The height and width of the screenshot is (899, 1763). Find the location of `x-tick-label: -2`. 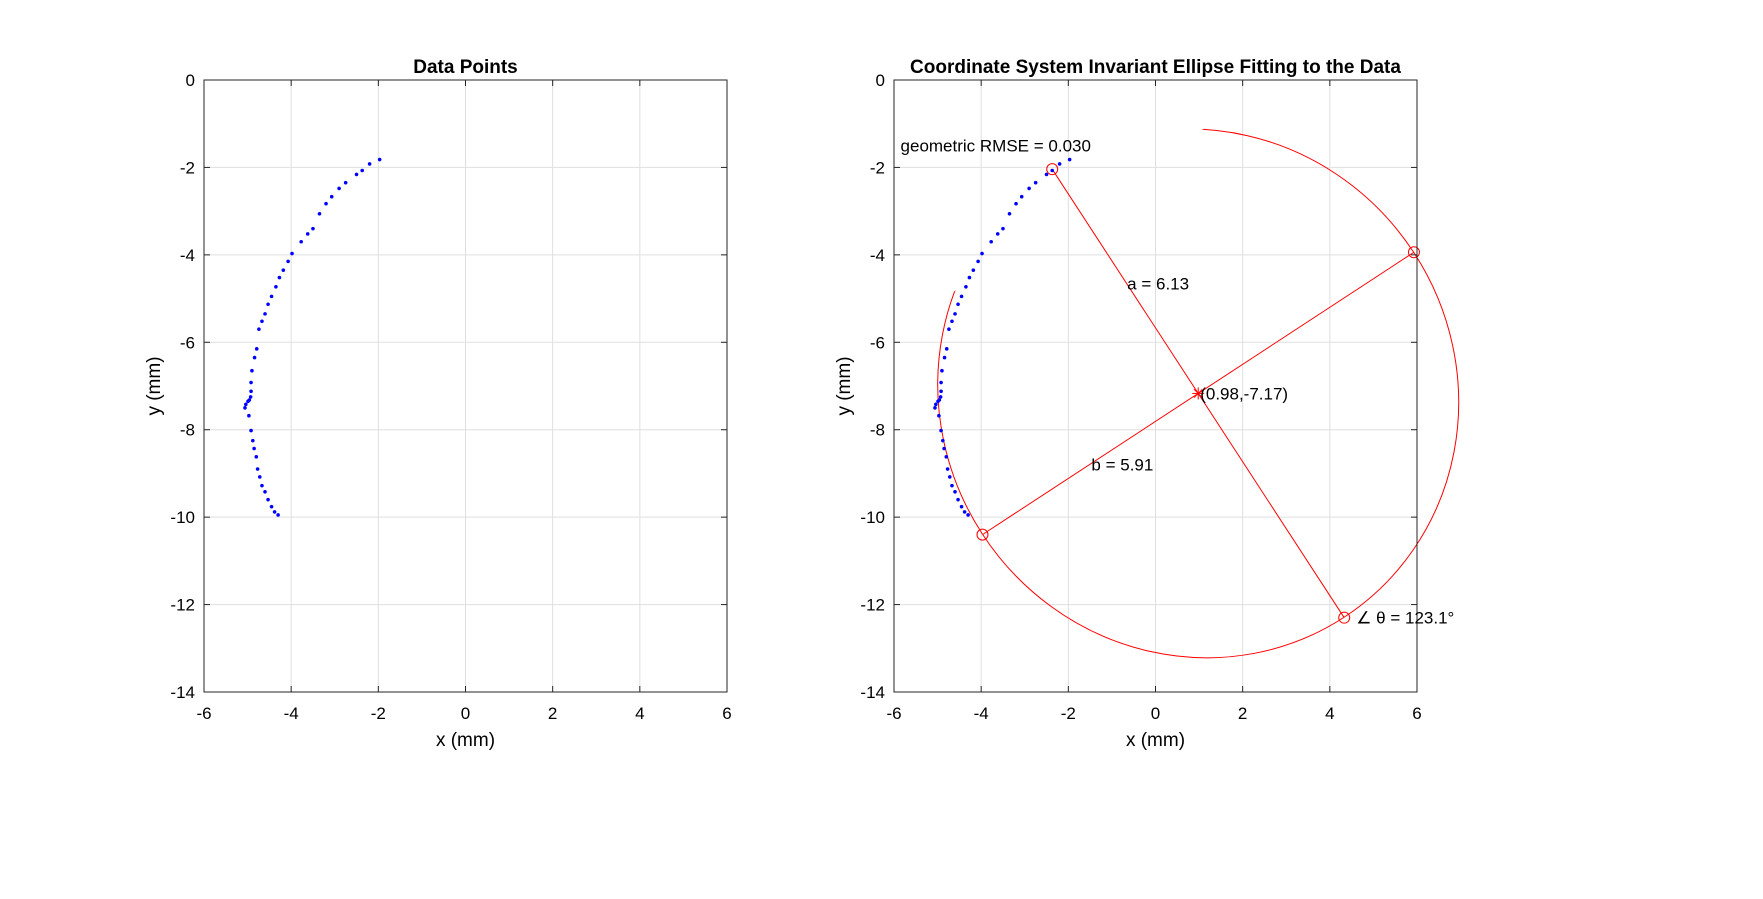

x-tick-label: -2 is located at coordinates (378, 713).